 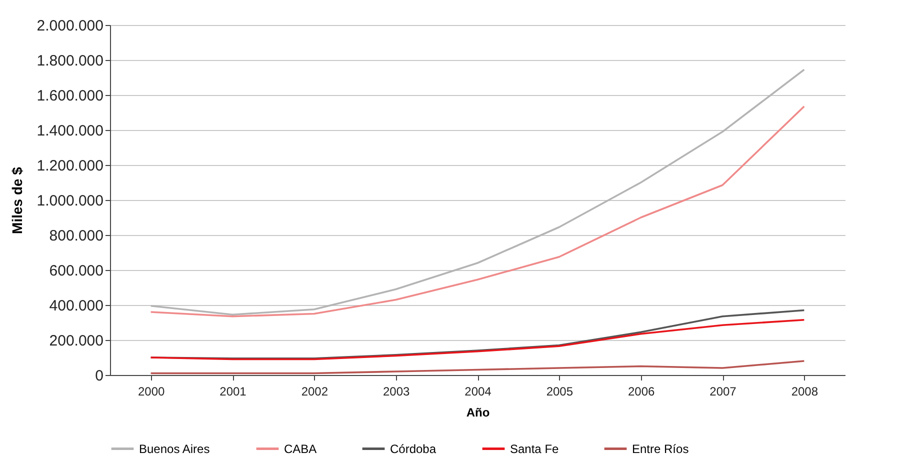 What do you see at coordinates (70, 131) in the screenshot?
I see `y-tick-label: 1.400.000` at bounding box center [70, 131].